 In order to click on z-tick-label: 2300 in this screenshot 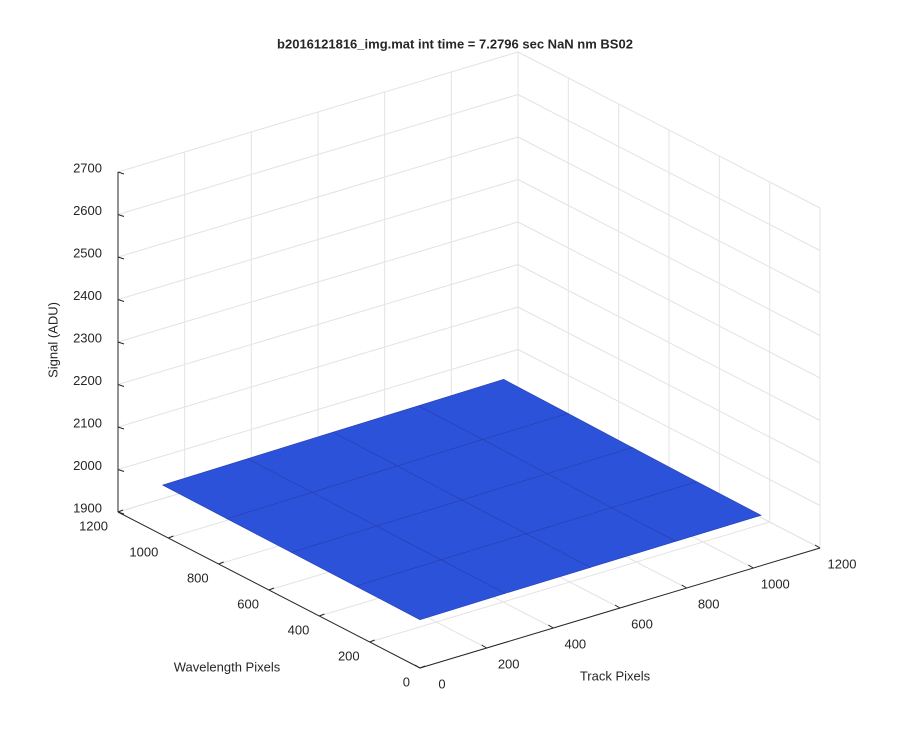, I will do `click(87, 337)`.